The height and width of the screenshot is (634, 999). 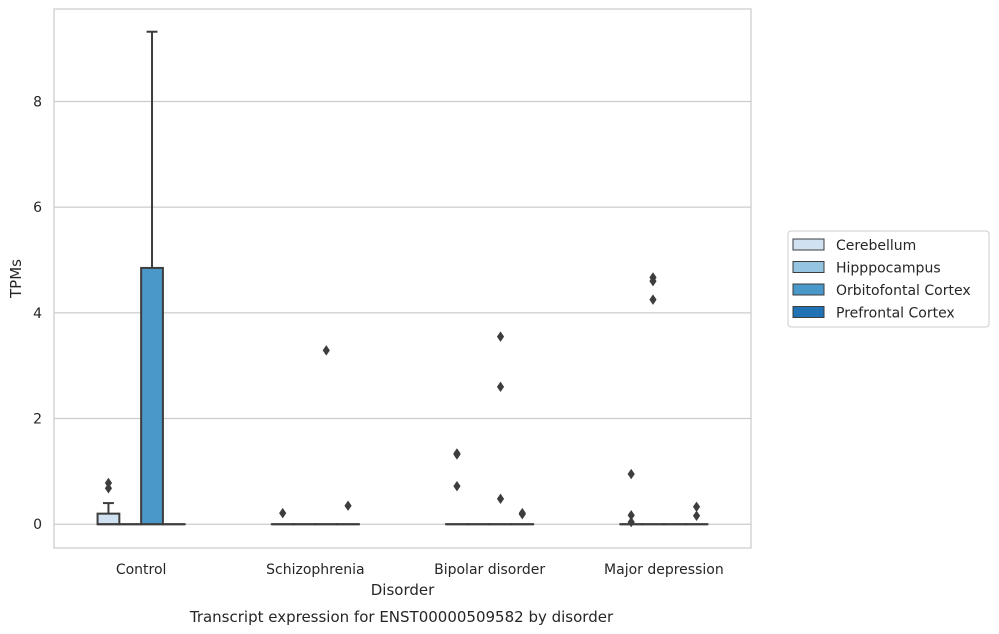 I want to click on legend-frame, so click(x=888, y=279).